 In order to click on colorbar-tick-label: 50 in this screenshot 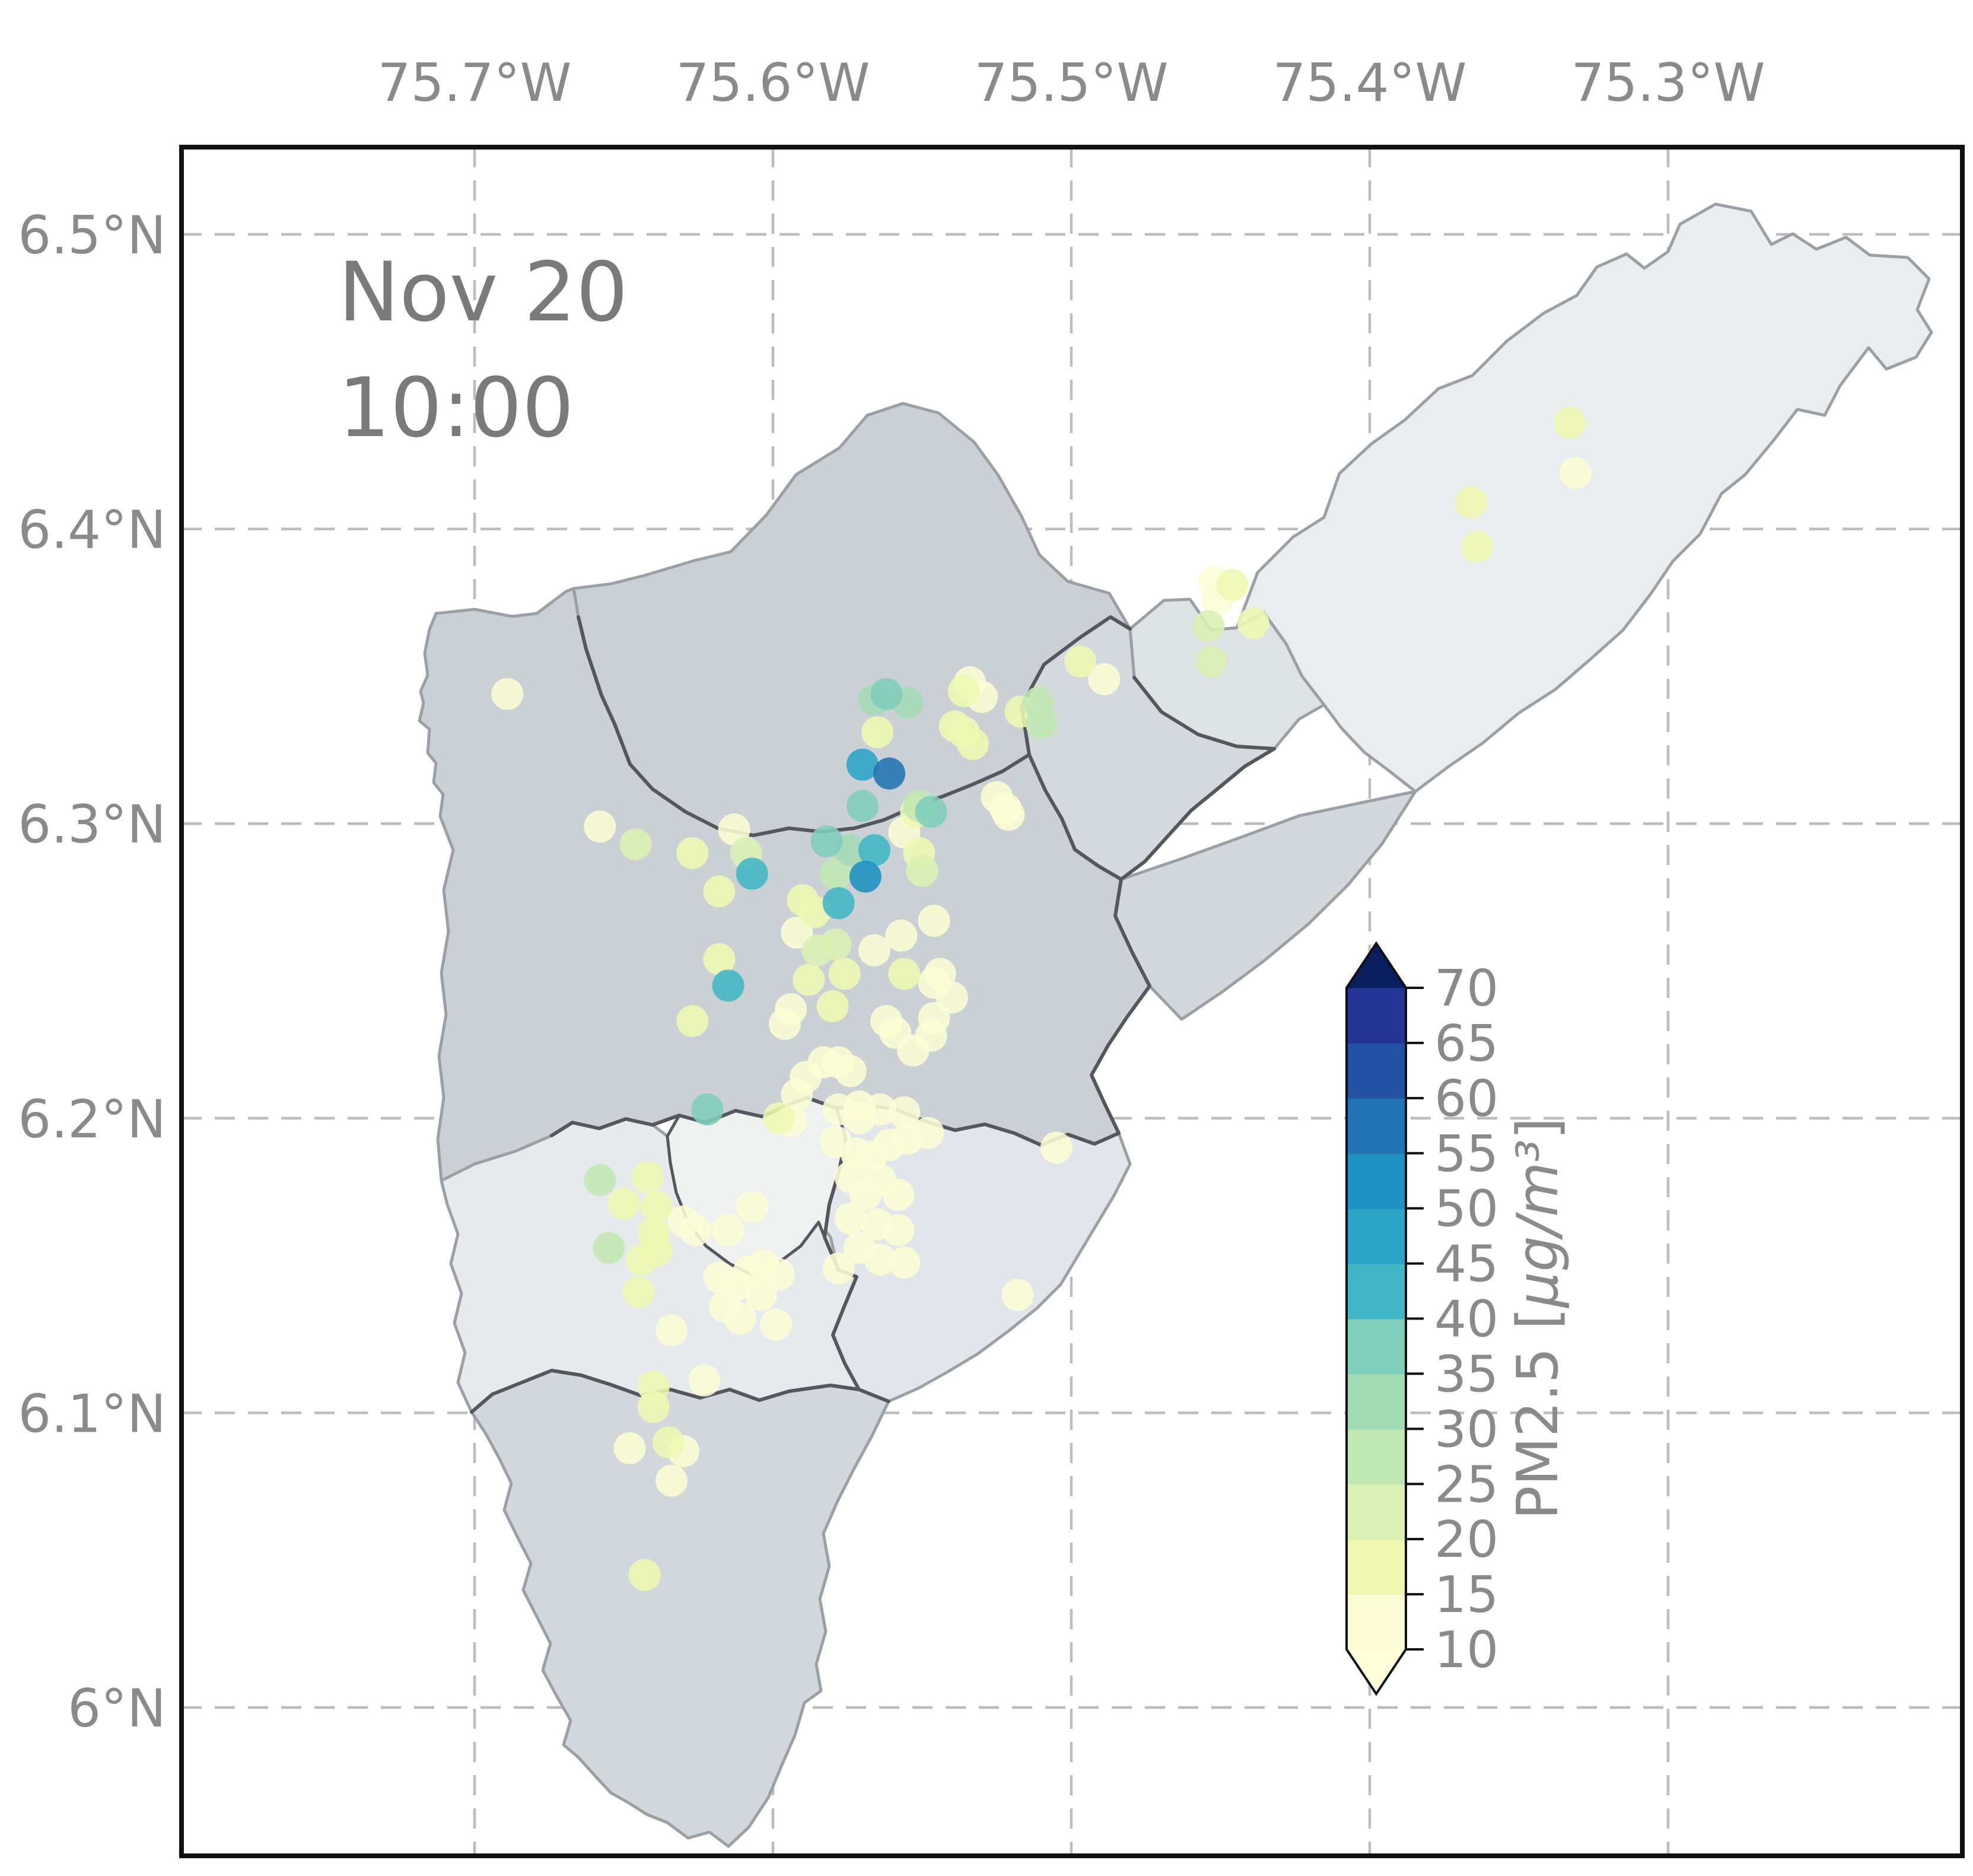, I will do `click(1466, 1209)`.